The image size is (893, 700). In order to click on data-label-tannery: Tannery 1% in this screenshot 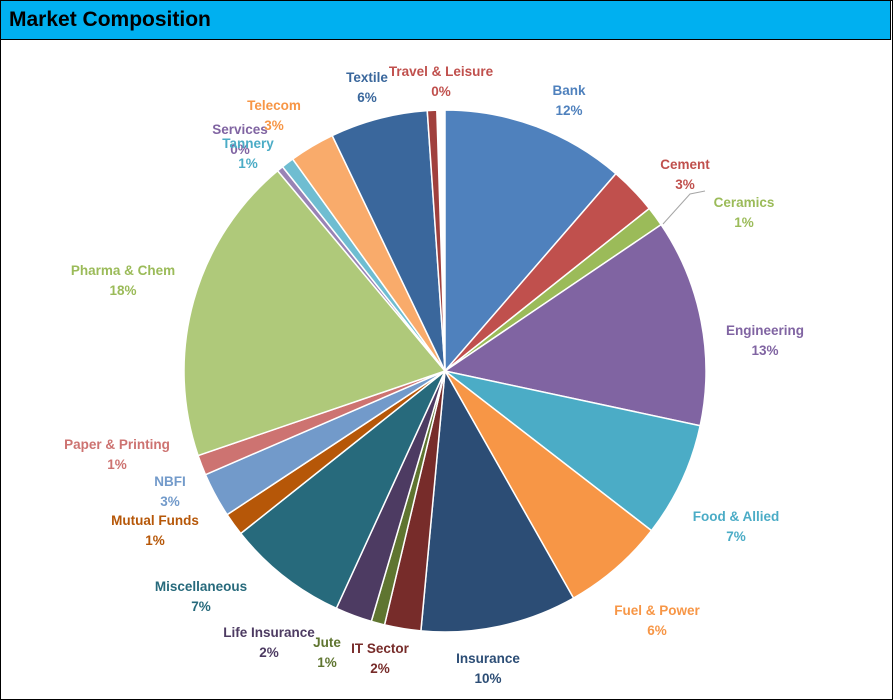, I will do `click(248, 153)`.